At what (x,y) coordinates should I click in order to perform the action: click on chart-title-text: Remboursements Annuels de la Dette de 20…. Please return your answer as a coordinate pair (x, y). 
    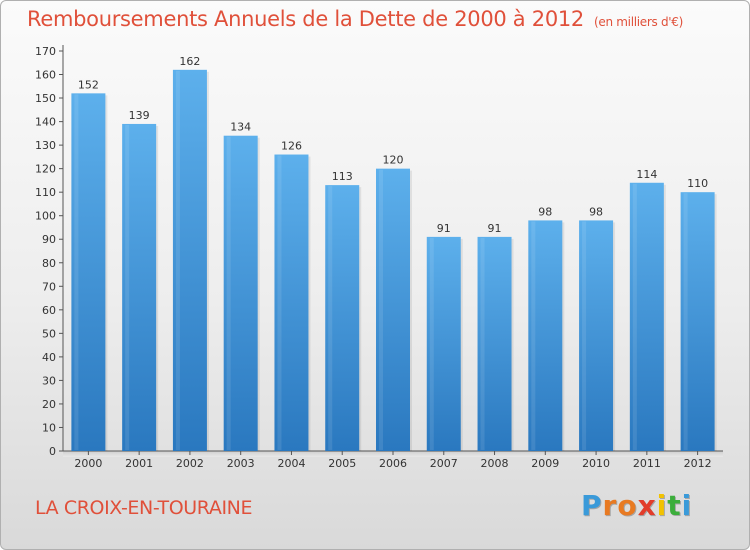
    Looking at the image, I should click on (305, 19).